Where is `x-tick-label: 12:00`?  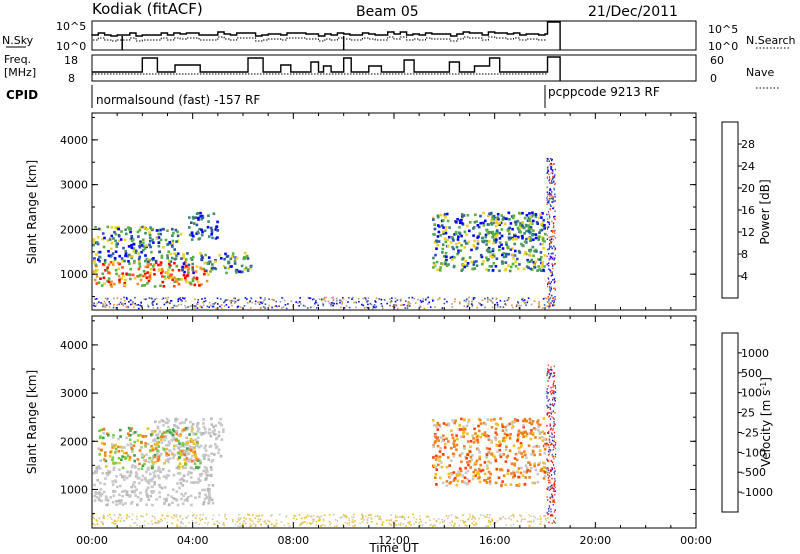
x-tick-label: 12:00 is located at coordinates (394, 540).